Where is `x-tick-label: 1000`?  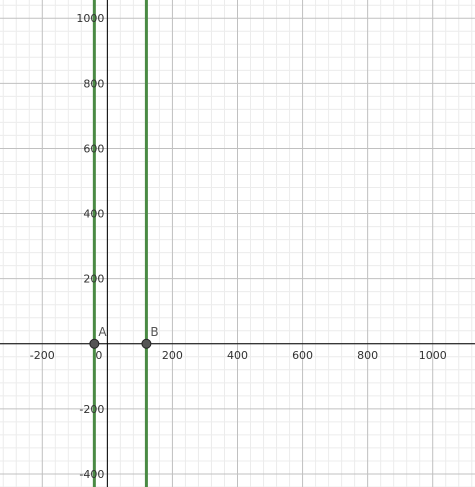 x-tick-label: 1000 is located at coordinates (433, 355).